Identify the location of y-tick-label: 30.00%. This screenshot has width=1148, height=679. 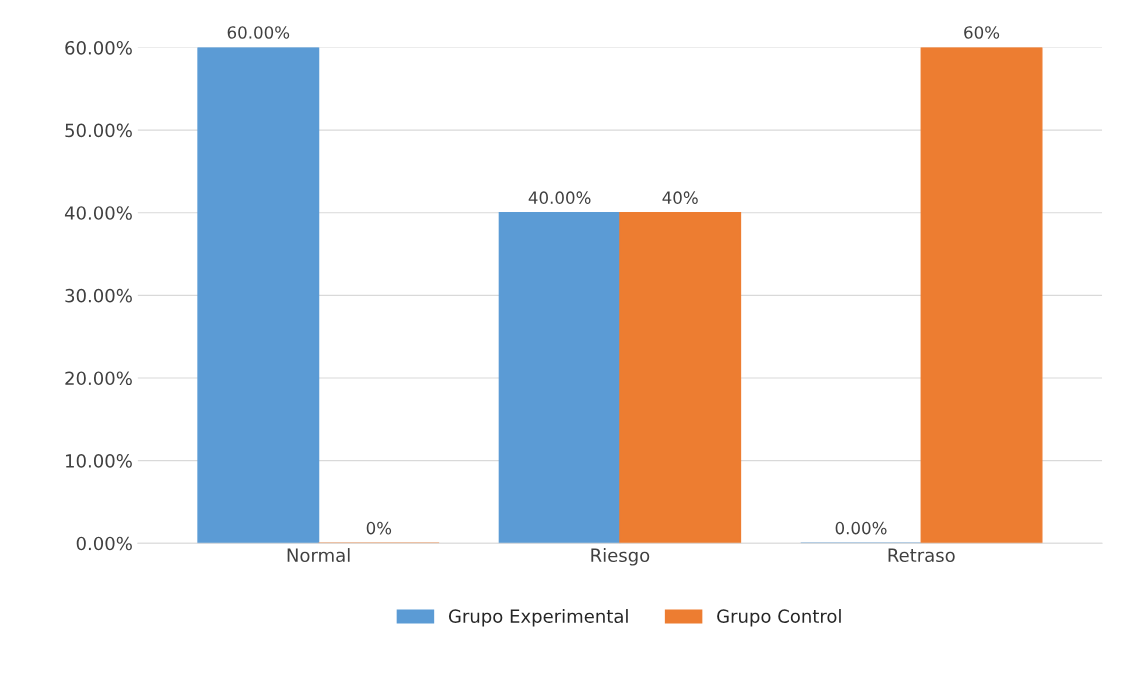
(98, 295).